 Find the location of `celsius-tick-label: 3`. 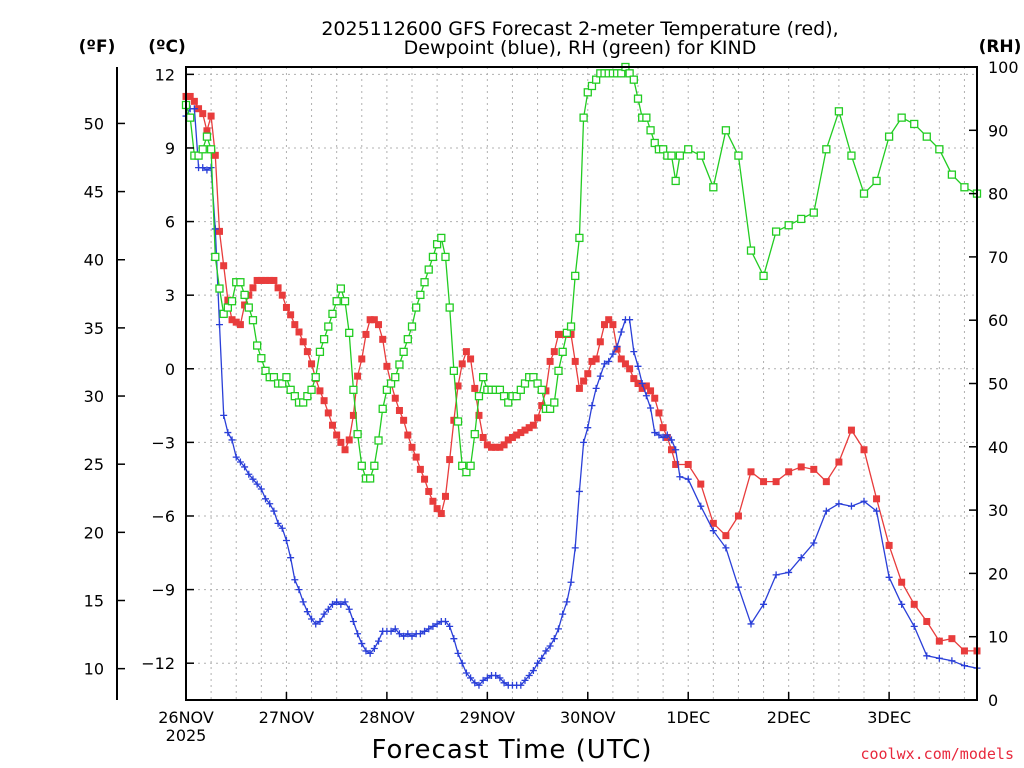

celsius-tick-label: 3 is located at coordinates (170, 295).